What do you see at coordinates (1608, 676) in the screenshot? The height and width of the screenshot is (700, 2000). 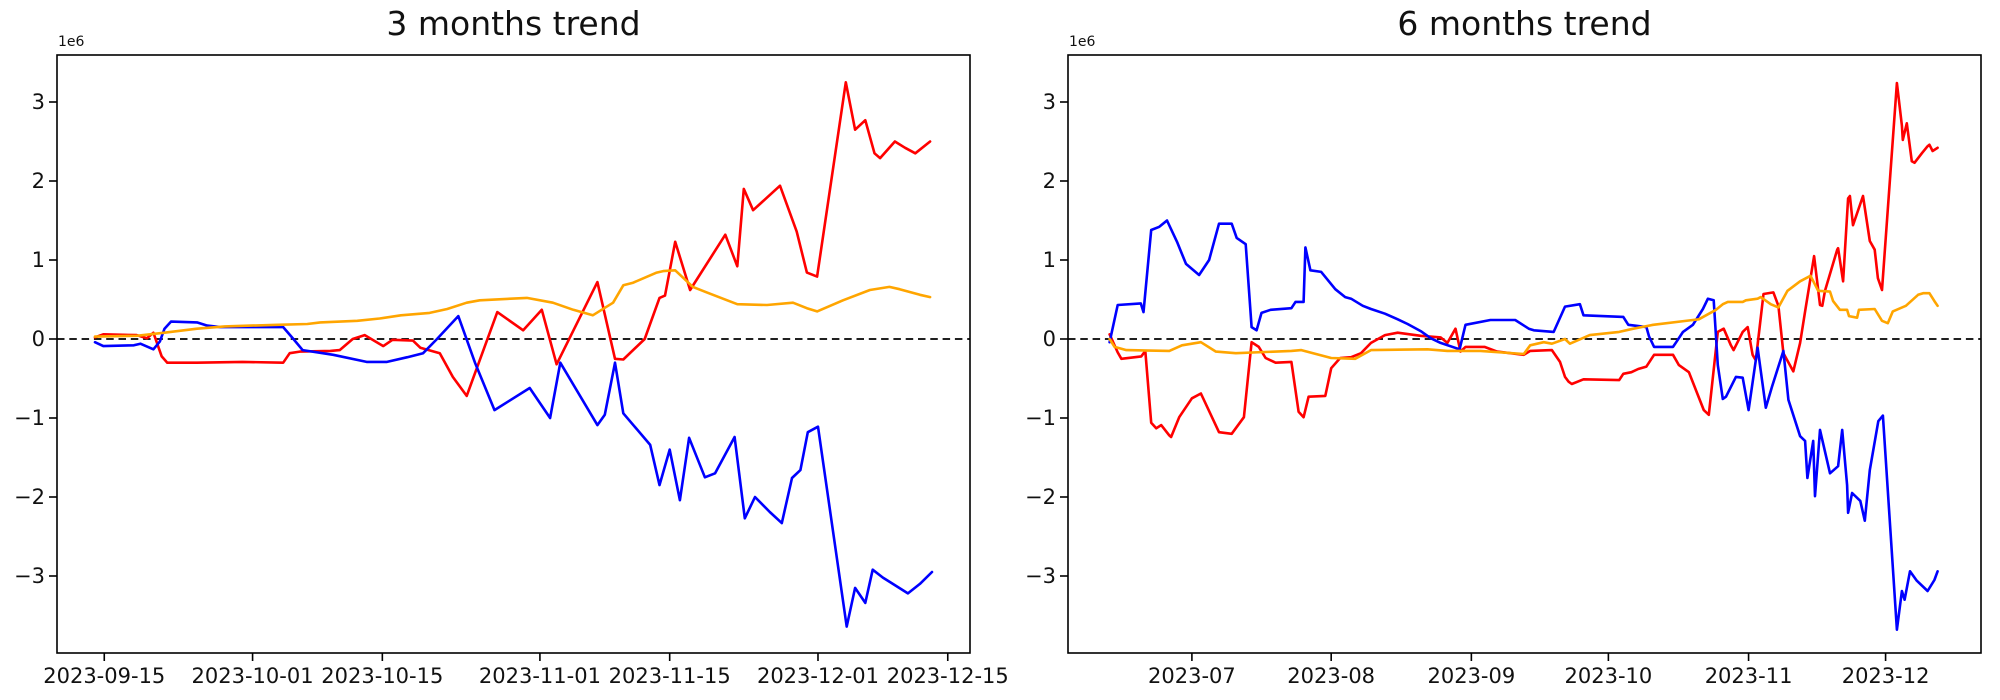 I see `x-tick-label: 2023-10` at bounding box center [1608, 676].